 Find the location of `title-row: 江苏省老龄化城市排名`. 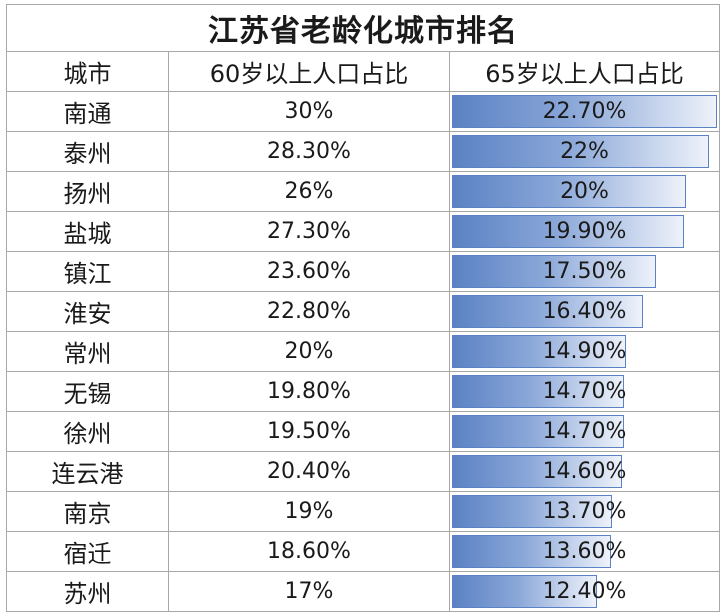

title-row: 江苏省老龄化城市排名 is located at coordinates (363, 28).